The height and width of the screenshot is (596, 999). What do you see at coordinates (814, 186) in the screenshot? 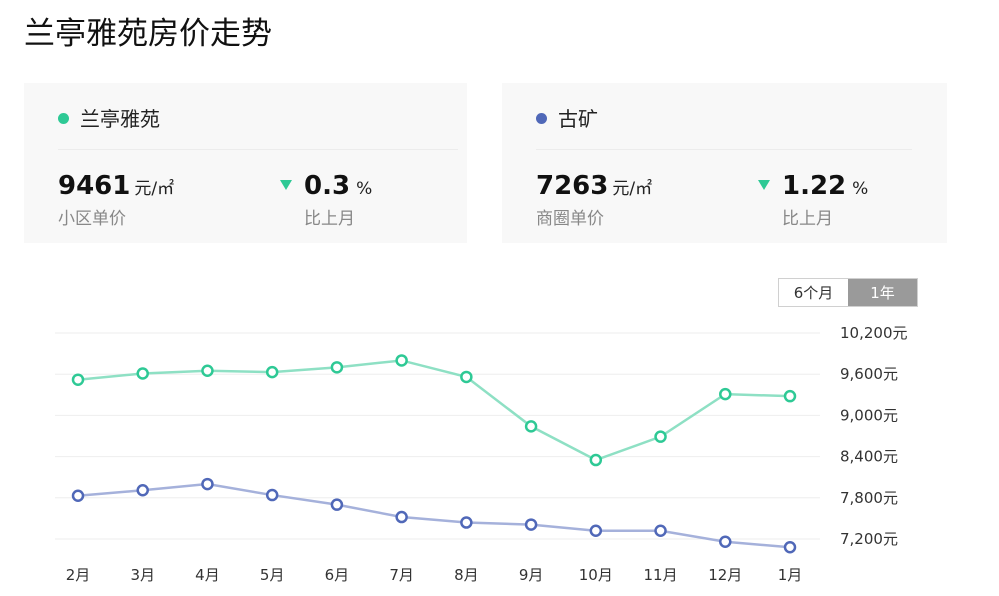
I see `change-number: 1.22` at bounding box center [814, 186].